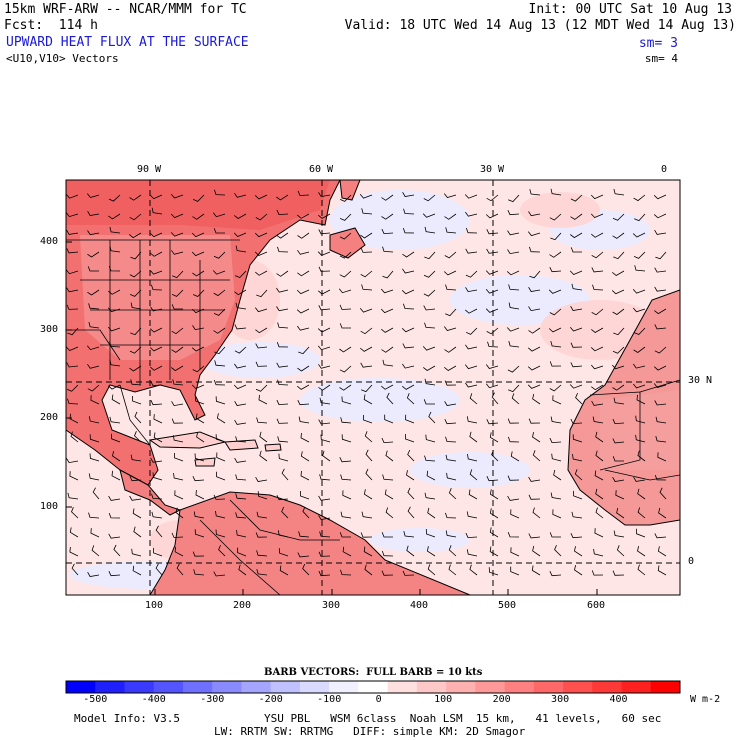 Image resolution: width=740 pixels, height=740 pixels. What do you see at coordinates (378, 699) in the screenshot?
I see `color-bar-tick-label: 0` at bounding box center [378, 699].